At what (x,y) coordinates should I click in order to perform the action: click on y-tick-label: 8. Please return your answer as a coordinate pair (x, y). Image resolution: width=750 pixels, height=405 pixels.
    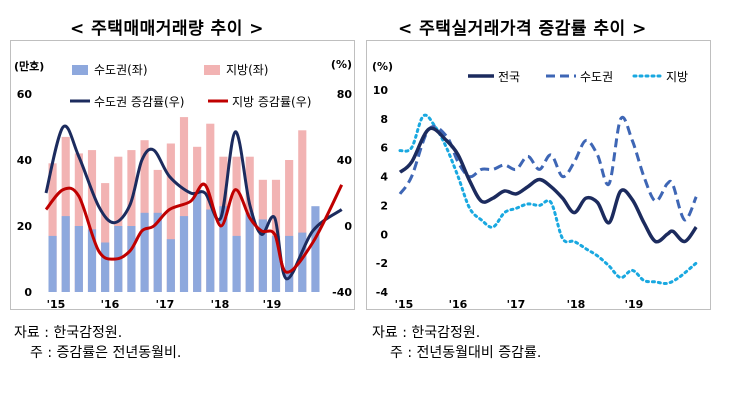
    Looking at the image, I should click on (384, 119).